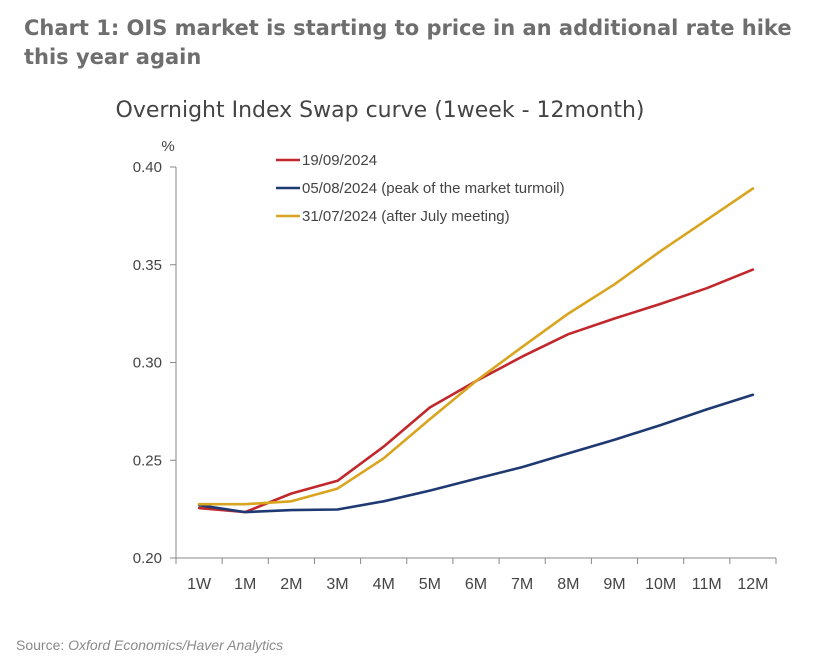 The height and width of the screenshot is (668, 823). What do you see at coordinates (147, 265) in the screenshot?
I see `y-tick-label: 0.35` at bounding box center [147, 265].